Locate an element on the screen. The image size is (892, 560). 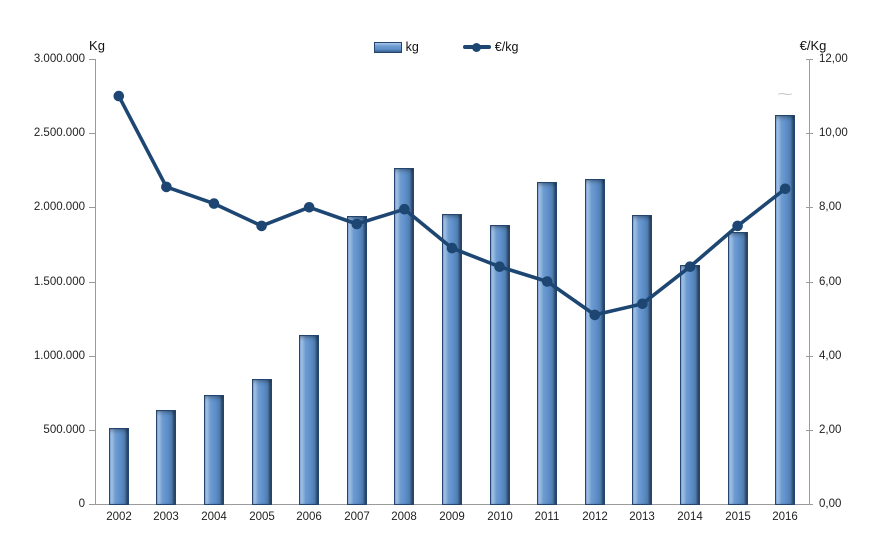
bar-2007 is located at coordinates (357, 360).